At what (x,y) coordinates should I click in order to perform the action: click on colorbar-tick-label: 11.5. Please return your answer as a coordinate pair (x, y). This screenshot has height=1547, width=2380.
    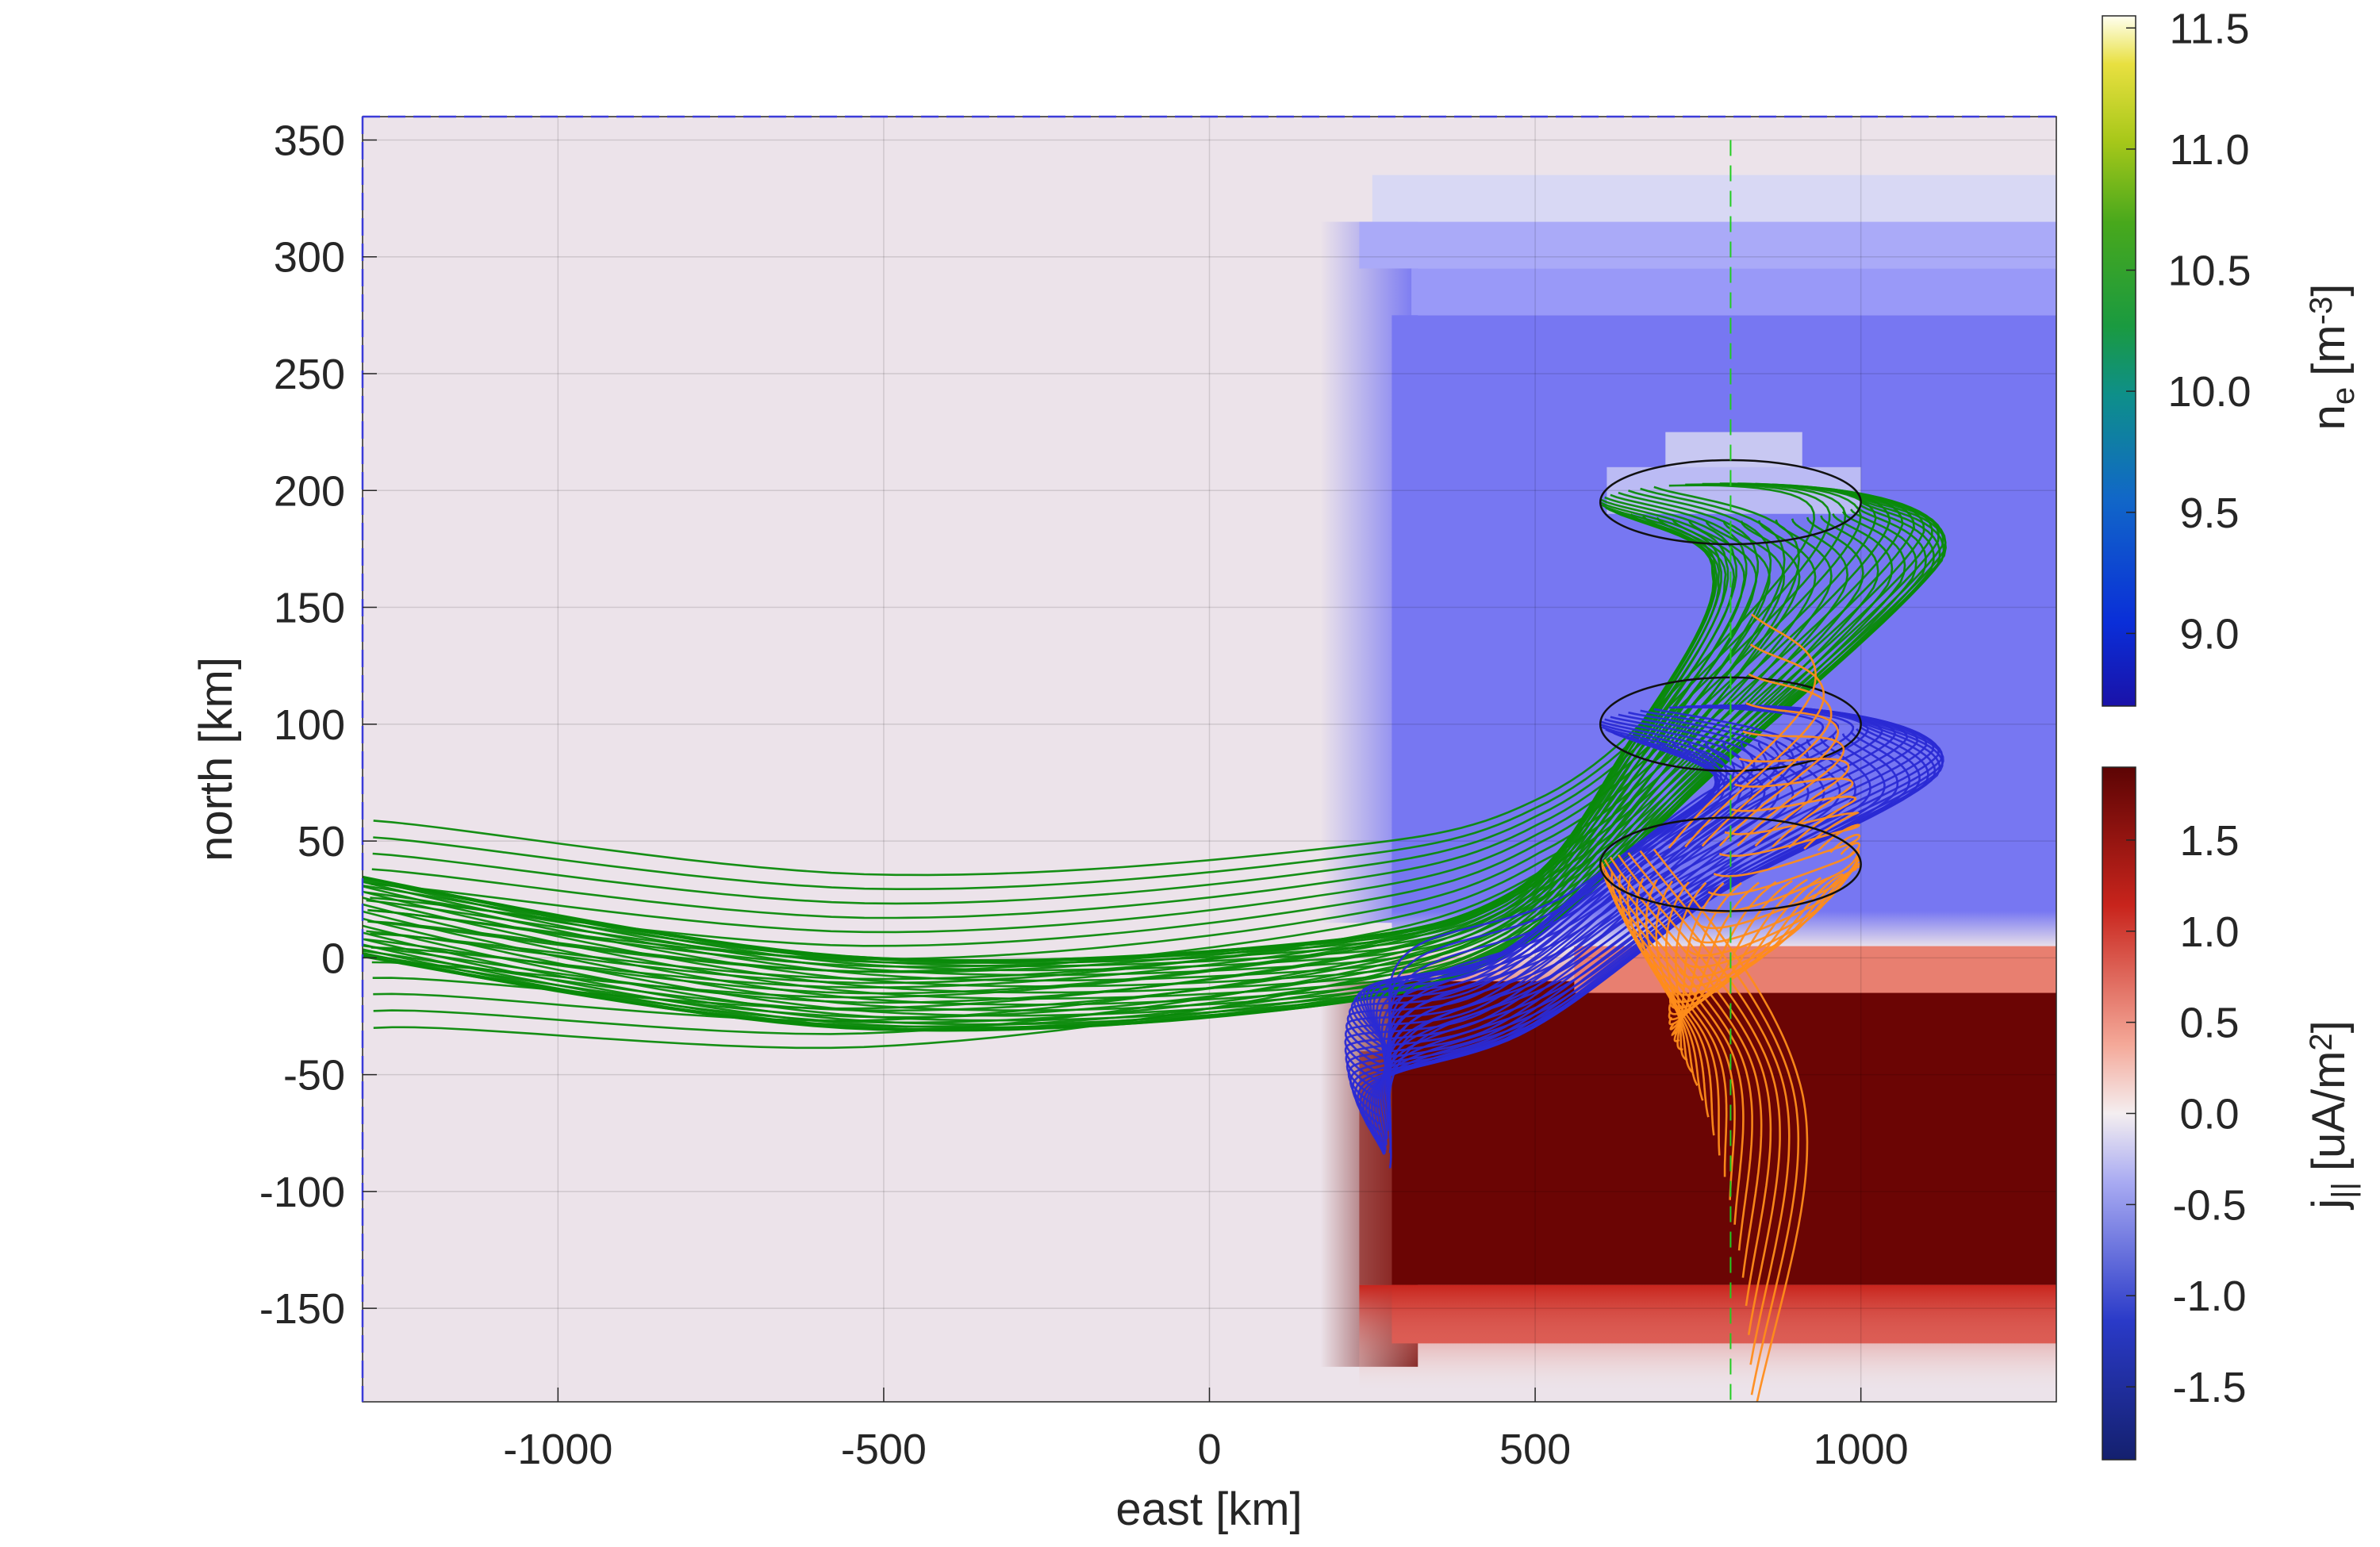
    Looking at the image, I should click on (2209, 28).